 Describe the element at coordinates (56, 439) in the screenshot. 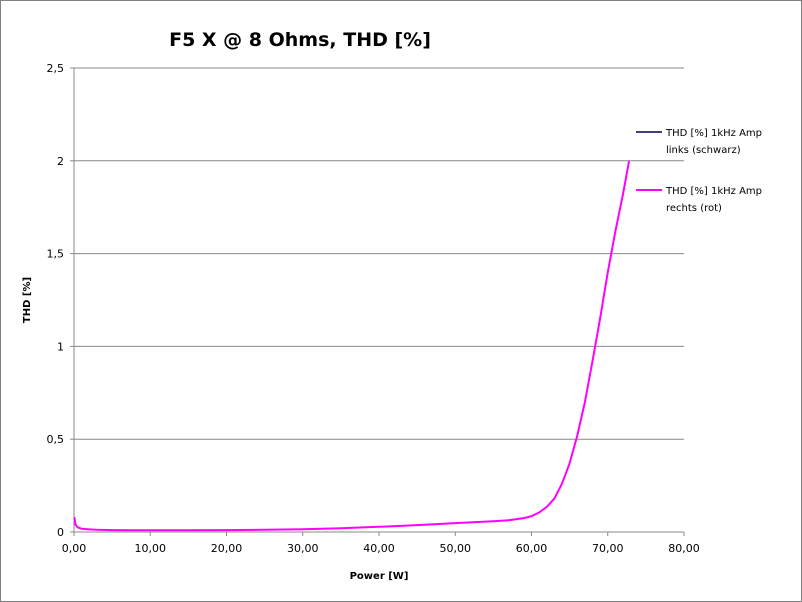

I see `y-tick-label-1: 0,5` at that location.